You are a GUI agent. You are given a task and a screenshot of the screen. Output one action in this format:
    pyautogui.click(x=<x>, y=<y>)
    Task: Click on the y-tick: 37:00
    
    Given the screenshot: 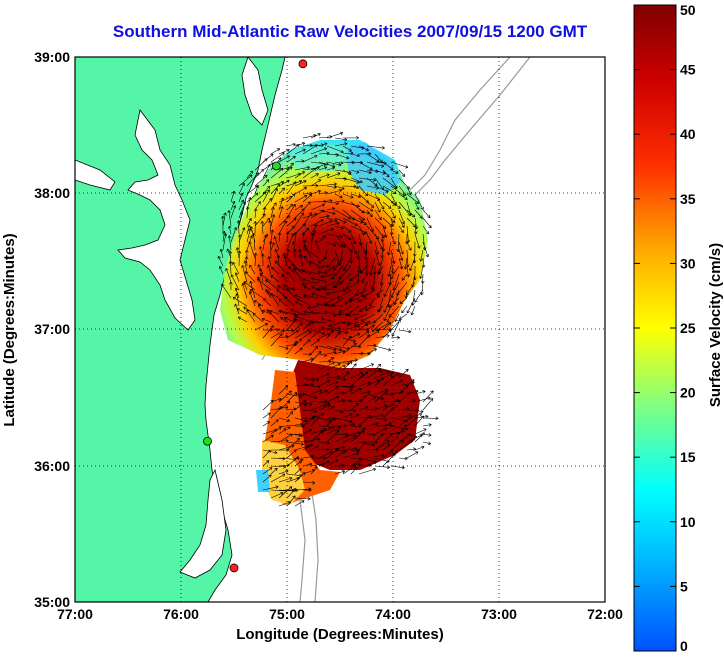 What is the action you would take?
    pyautogui.click(x=52, y=329)
    